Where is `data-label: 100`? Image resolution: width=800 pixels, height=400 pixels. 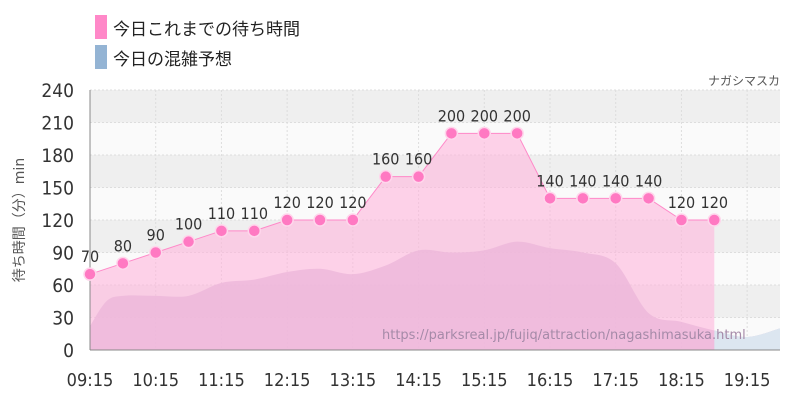 data-label: 100 is located at coordinates (188, 224).